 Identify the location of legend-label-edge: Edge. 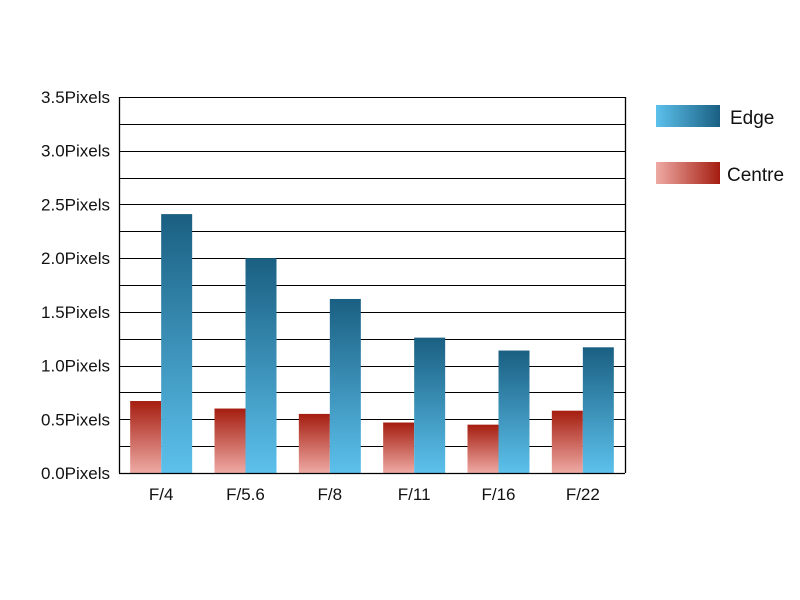
(752, 118).